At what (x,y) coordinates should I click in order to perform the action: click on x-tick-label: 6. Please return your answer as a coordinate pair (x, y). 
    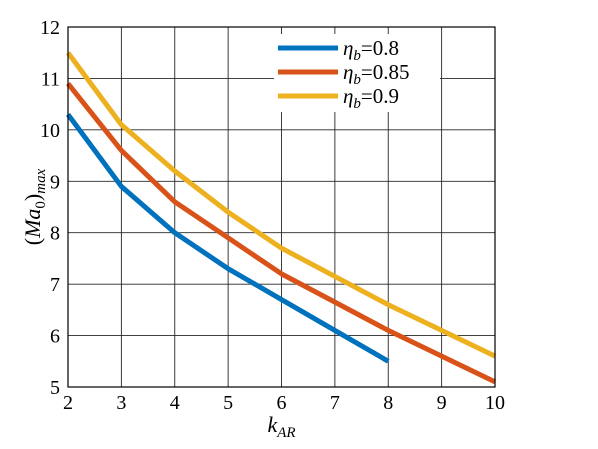
    Looking at the image, I should click on (282, 403).